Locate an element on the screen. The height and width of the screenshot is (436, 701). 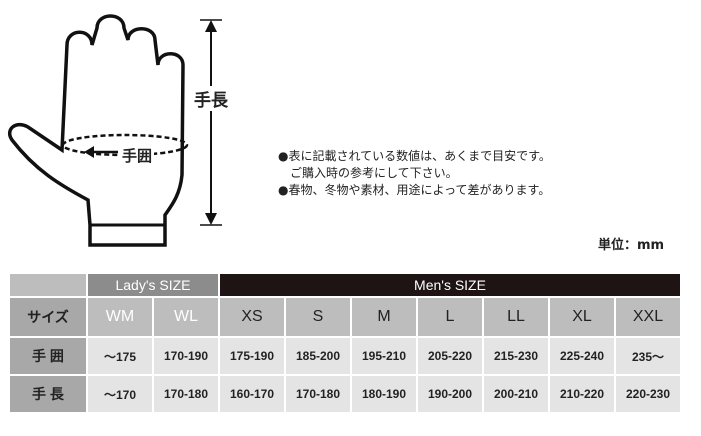
value-cell: 170-190 is located at coordinates (186, 356).